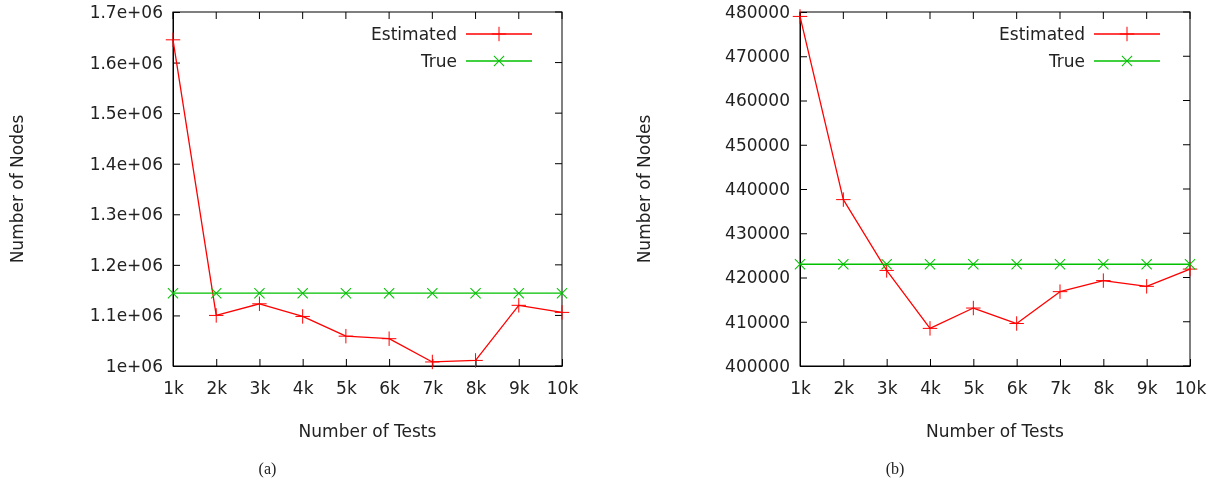  I want to click on y-tick-label: 430000, so click(757, 233).